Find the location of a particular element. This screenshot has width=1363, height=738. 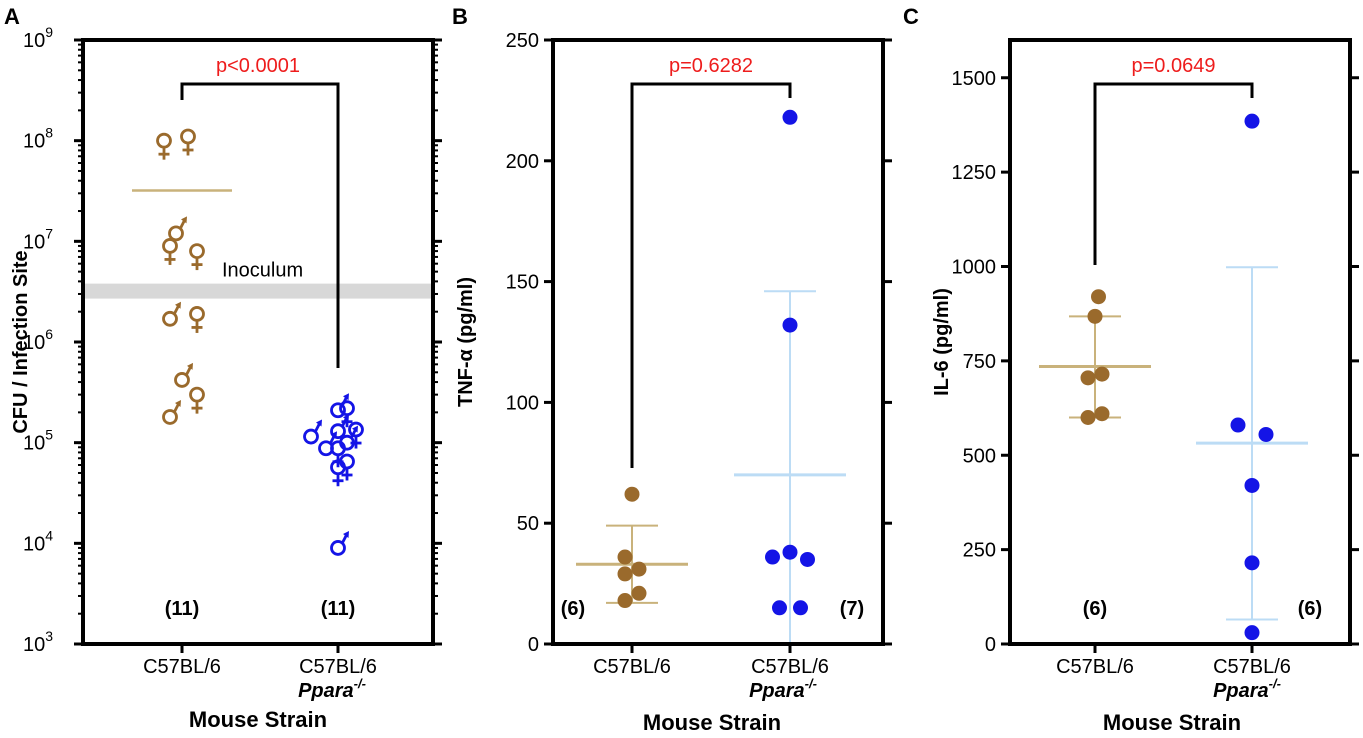

p-value-label: p=0.6282 is located at coordinates (711, 66).